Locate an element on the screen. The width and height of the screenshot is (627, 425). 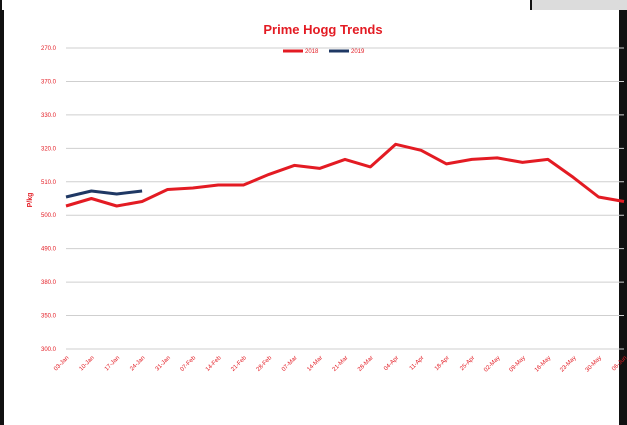
x-tick-label: 10-Jan is located at coordinates (87, 363).